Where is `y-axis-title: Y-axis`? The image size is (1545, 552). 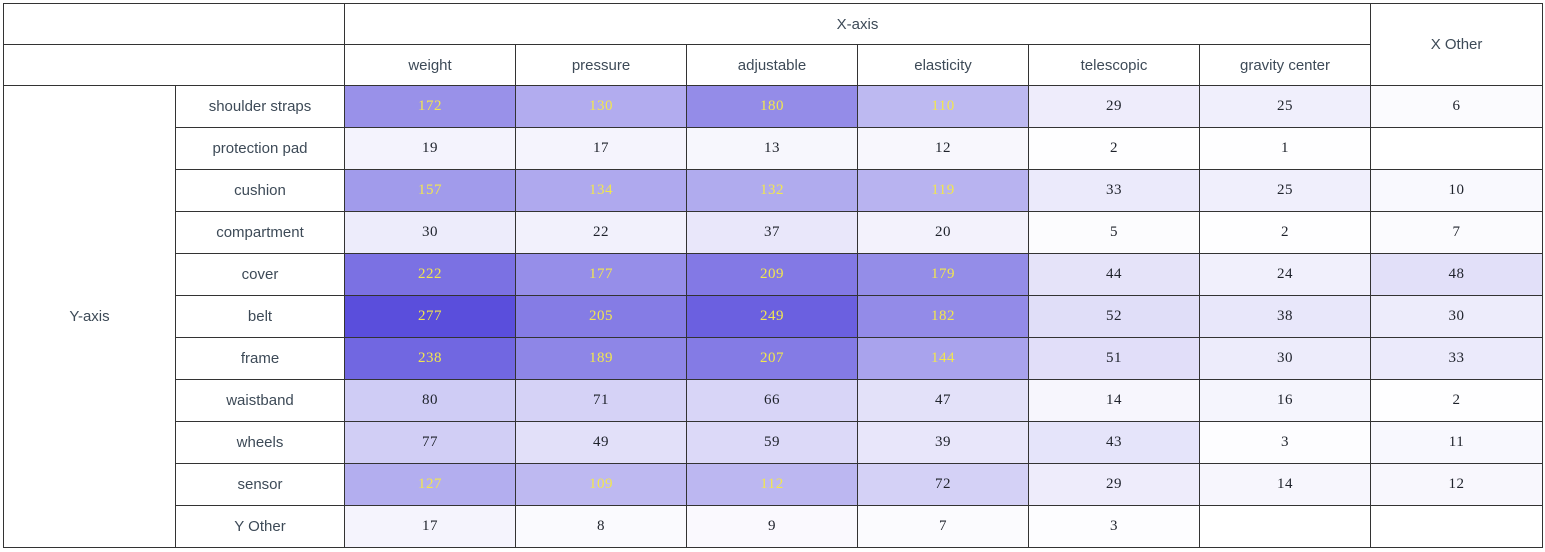 y-axis-title: Y-axis is located at coordinates (89, 316).